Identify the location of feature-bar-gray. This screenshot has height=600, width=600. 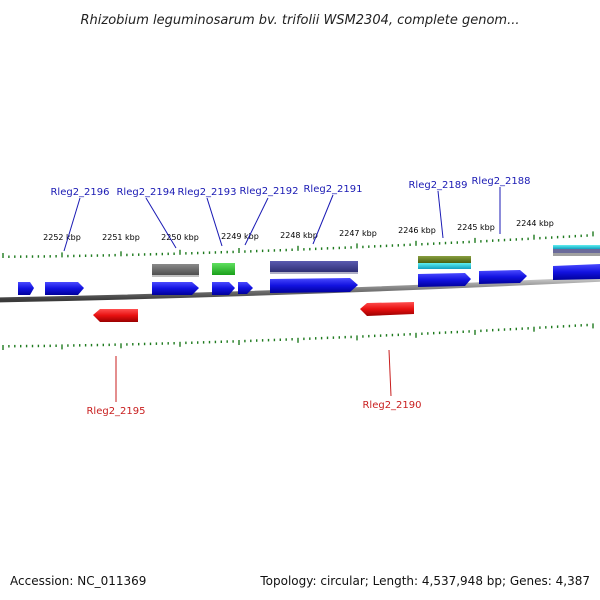
(175, 270).